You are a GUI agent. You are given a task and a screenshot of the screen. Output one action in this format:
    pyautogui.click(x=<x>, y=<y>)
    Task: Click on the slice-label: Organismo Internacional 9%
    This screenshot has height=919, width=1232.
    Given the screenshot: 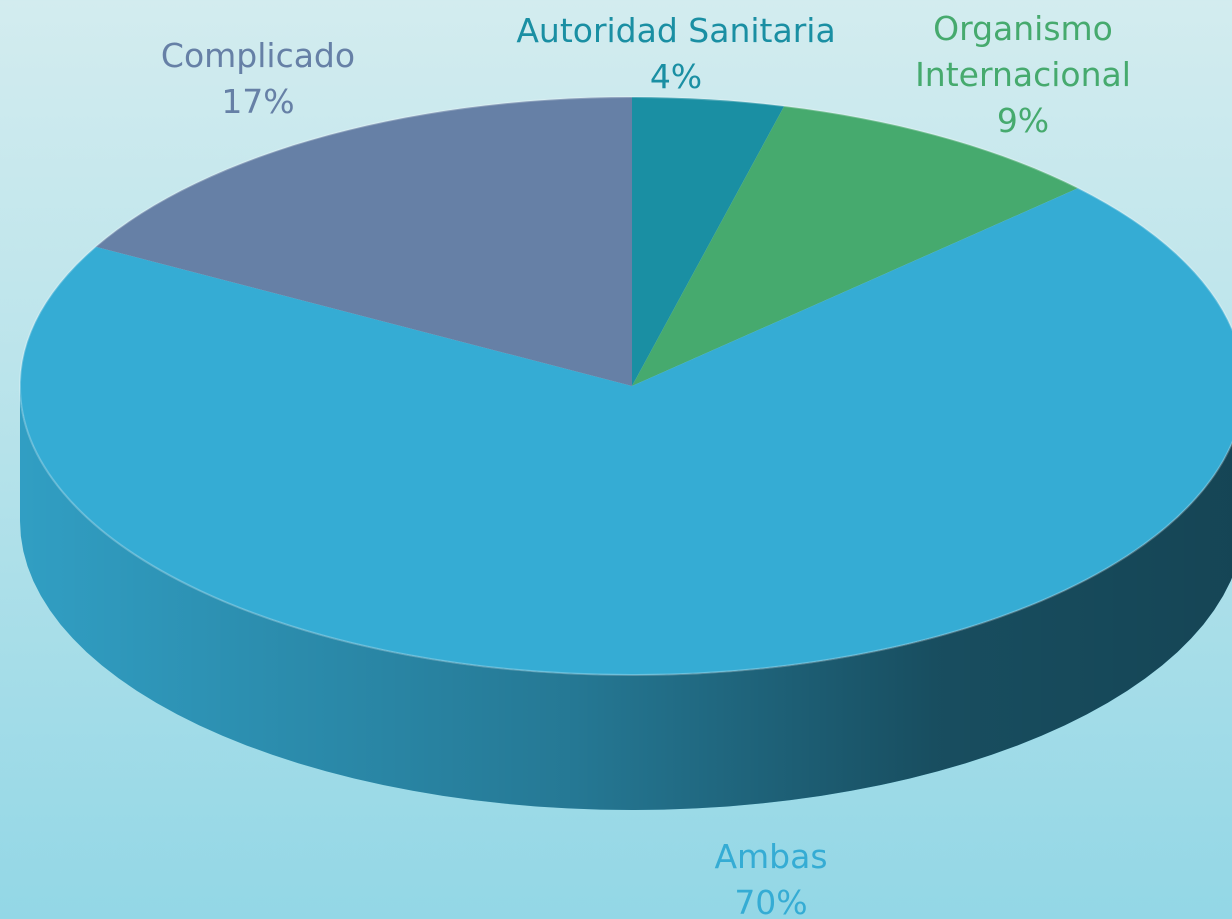 What is the action you would take?
    pyautogui.click(x=1023, y=75)
    